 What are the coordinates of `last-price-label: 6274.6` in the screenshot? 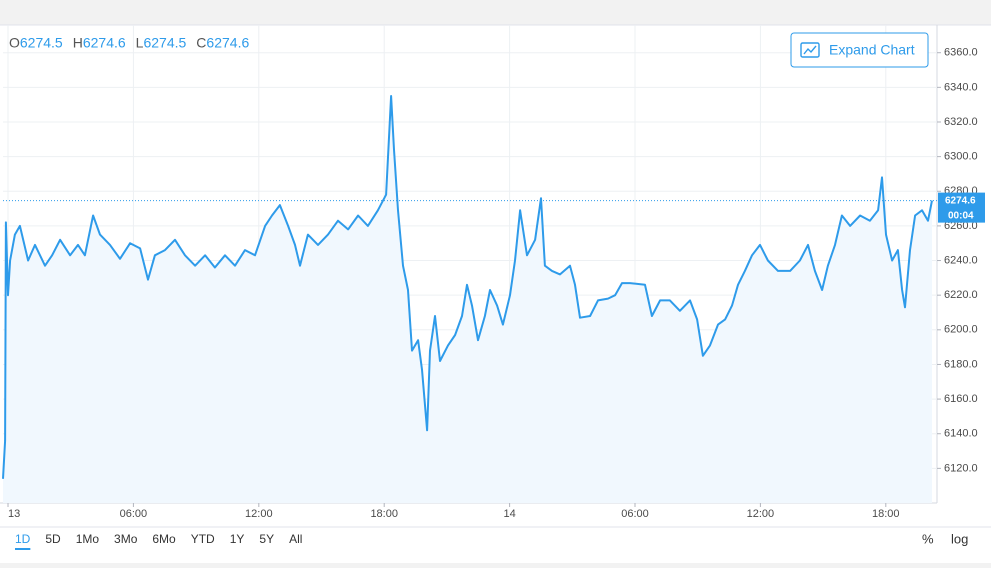 It's located at (960, 200).